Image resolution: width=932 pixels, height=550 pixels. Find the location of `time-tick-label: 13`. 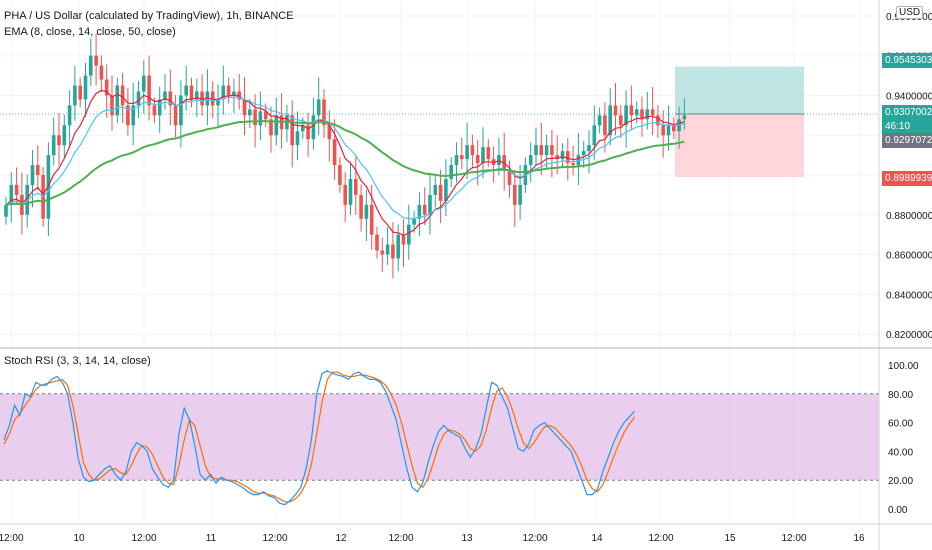

time-tick-label: 13 is located at coordinates (467, 538).